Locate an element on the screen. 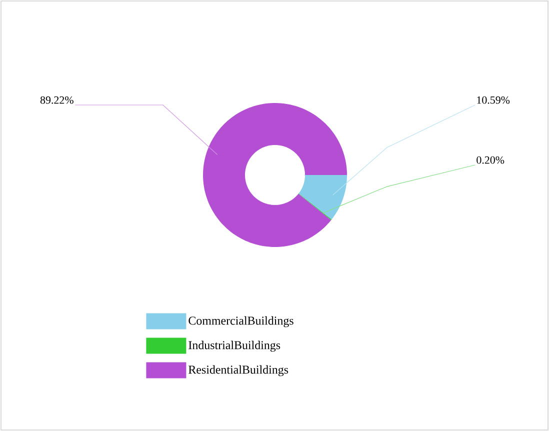  data-label: 10.59% is located at coordinates (493, 100).